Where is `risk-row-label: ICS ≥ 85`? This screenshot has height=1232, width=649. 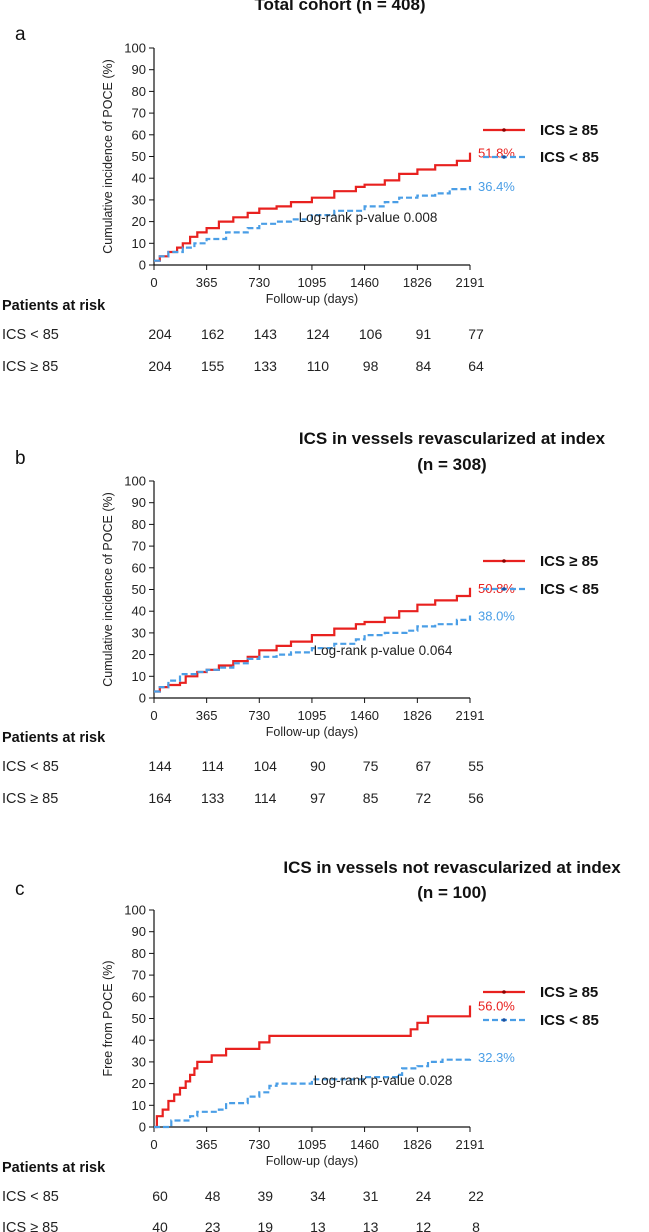
risk-row-label: ICS ≥ 85 is located at coordinates (30, 367).